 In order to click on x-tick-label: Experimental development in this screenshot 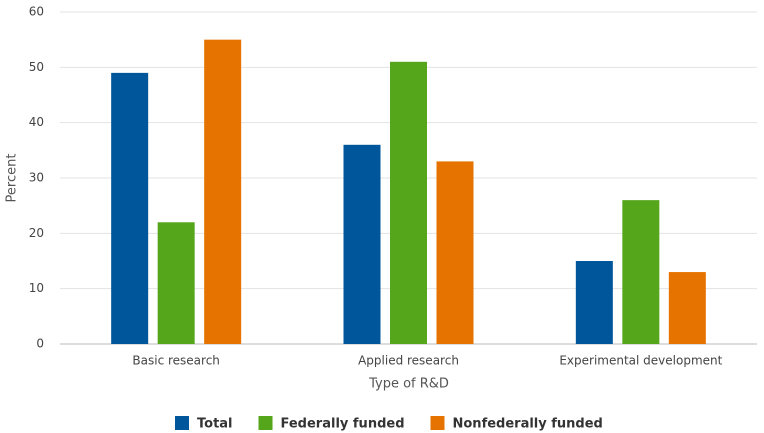, I will do `click(640, 361)`.